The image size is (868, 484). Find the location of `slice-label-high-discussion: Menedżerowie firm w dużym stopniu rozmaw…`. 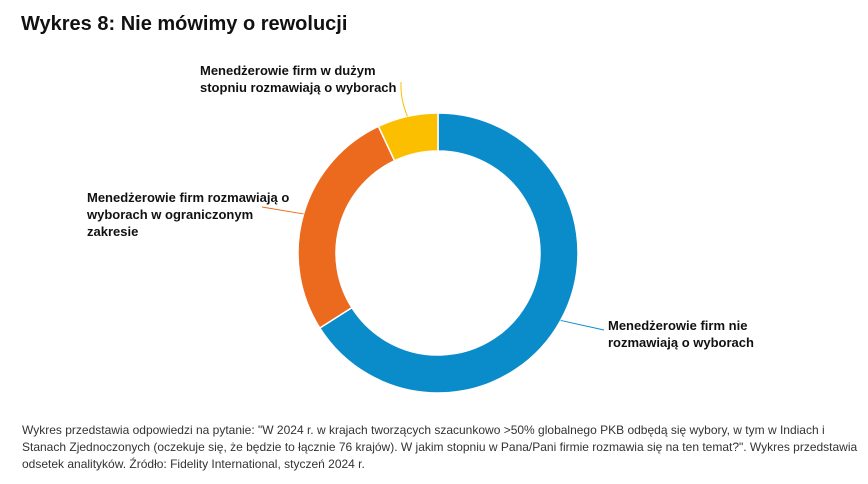

slice-label-high-discussion: Menedżerowie firm w dużym stopniu rozmaw… is located at coordinates (298, 79).